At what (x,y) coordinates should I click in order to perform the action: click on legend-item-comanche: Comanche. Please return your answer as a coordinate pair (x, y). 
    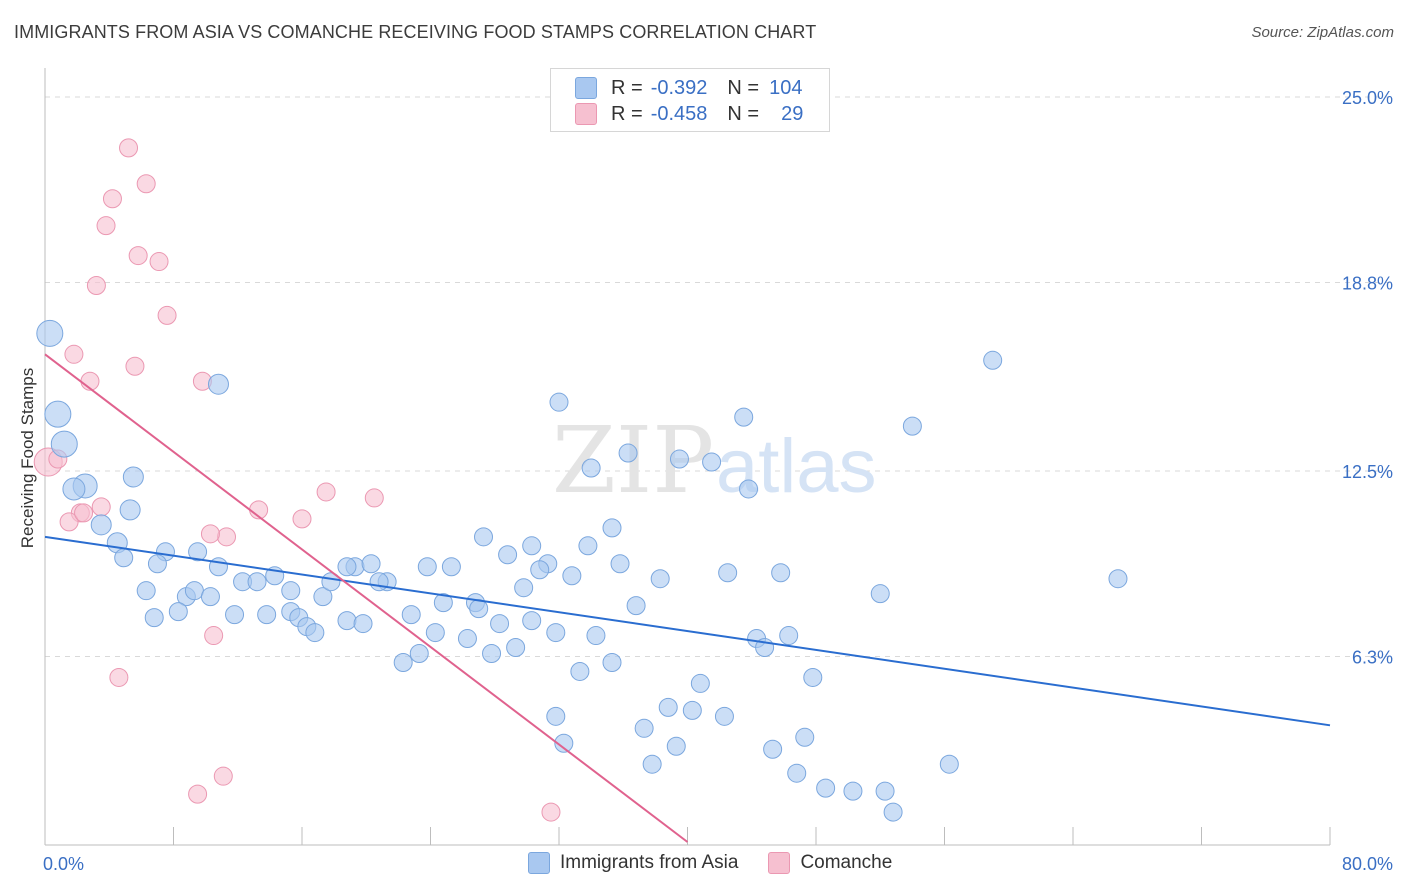
    Looking at the image, I should click on (830, 863).